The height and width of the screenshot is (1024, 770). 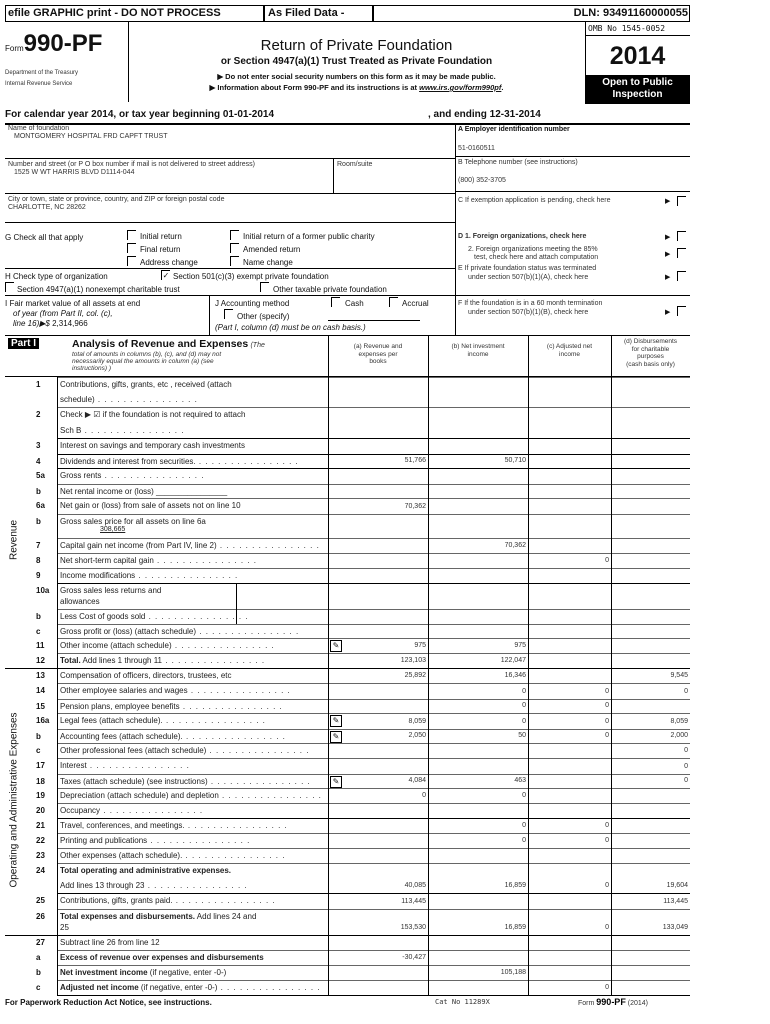 What do you see at coordinates (40, 810) in the screenshot?
I see `row-number: 20` at bounding box center [40, 810].